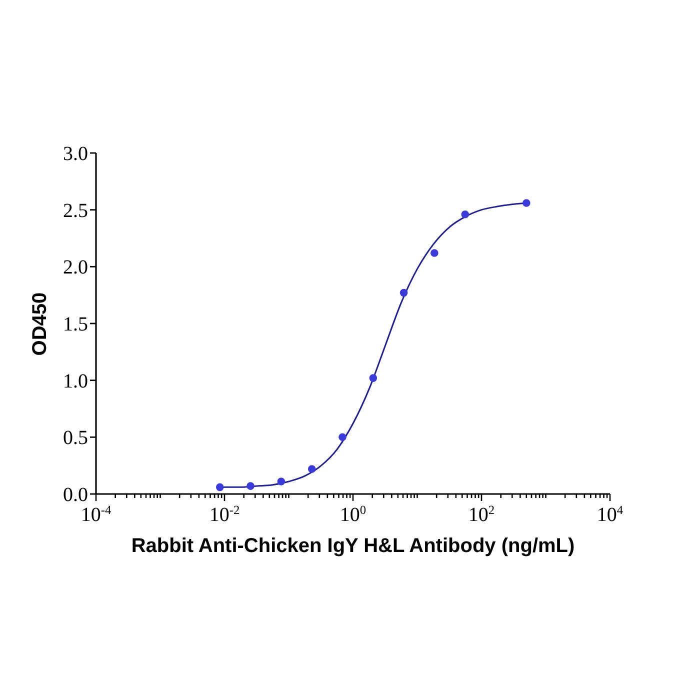 The image size is (700, 700). Describe the element at coordinates (75, 267) in the screenshot. I see `y-tick-label: 2.0` at that location.